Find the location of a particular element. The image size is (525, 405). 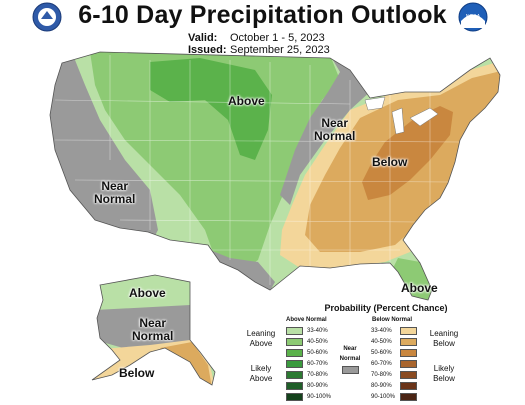

legend-leaning-above: Leaning Above is located at coordinates (261, 339).